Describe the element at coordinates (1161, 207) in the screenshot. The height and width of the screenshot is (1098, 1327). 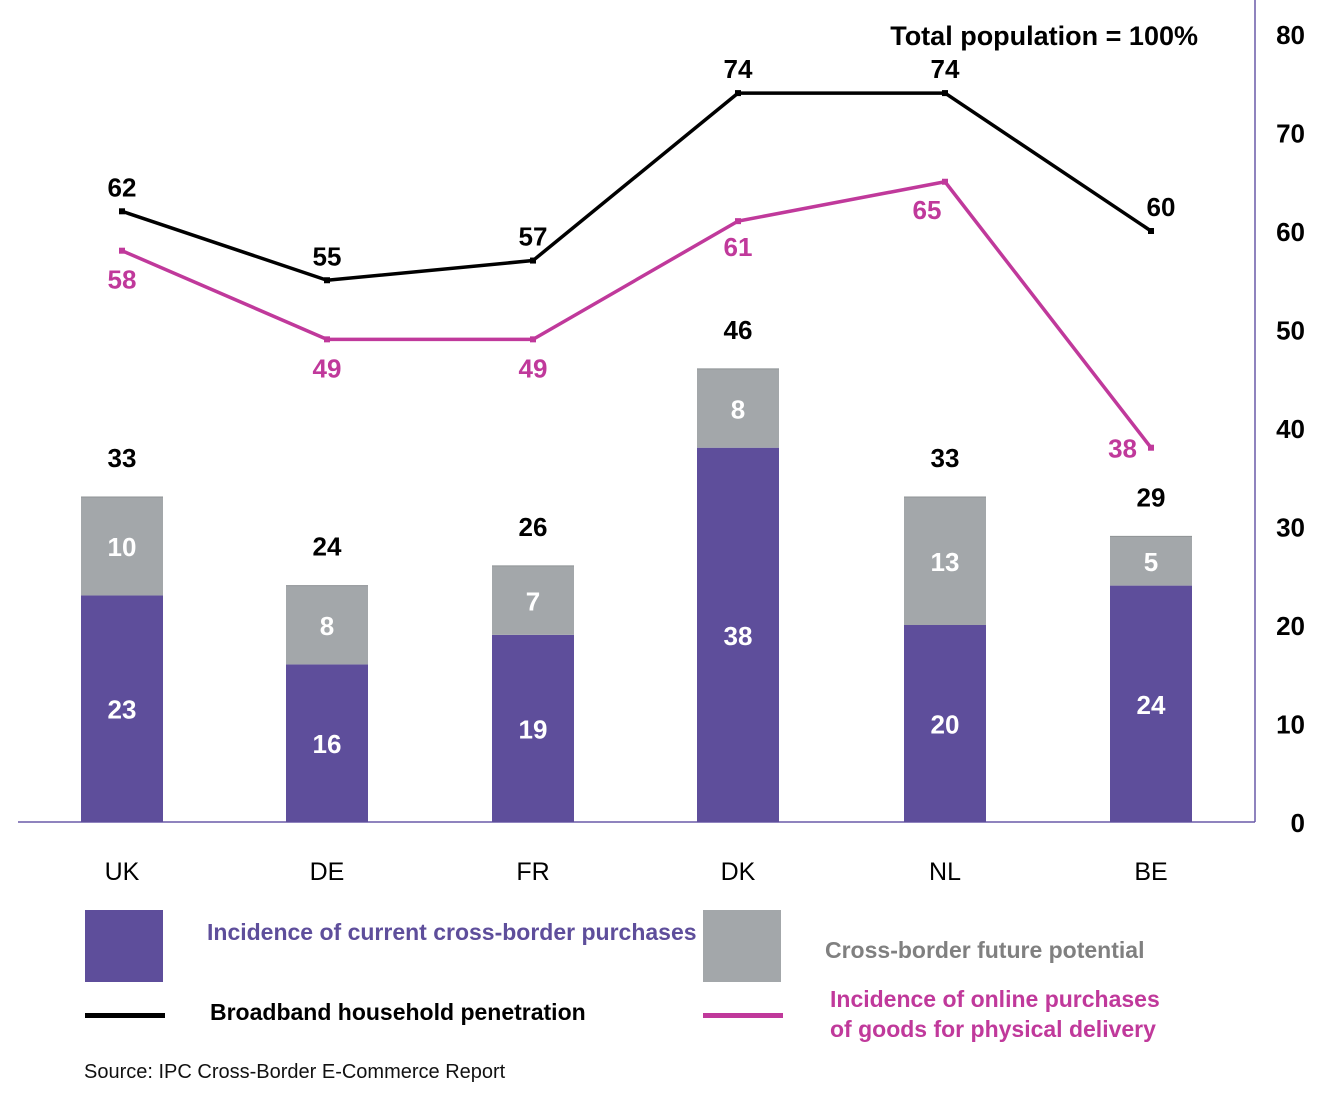
I see `broadband-value-label: 60` at that location.